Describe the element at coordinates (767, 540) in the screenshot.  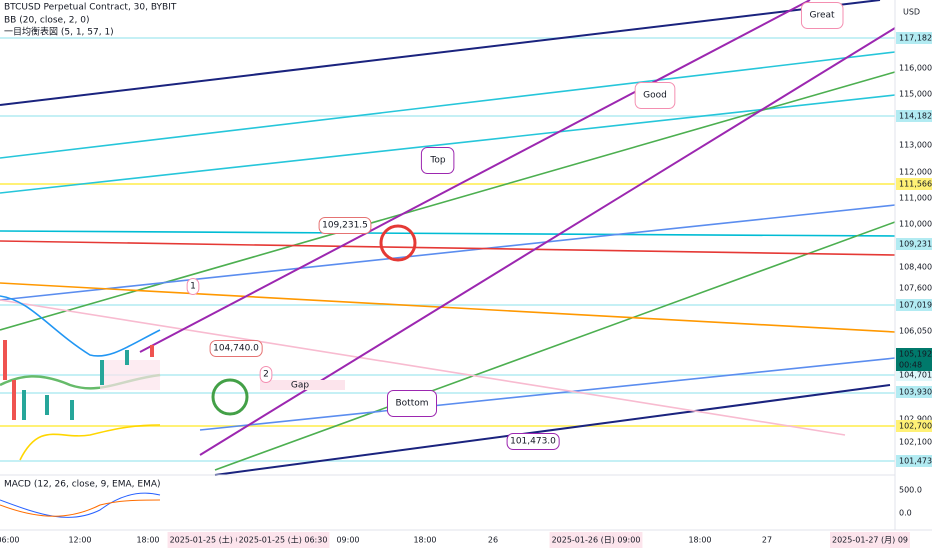
I see `time-label: 27` at that location.